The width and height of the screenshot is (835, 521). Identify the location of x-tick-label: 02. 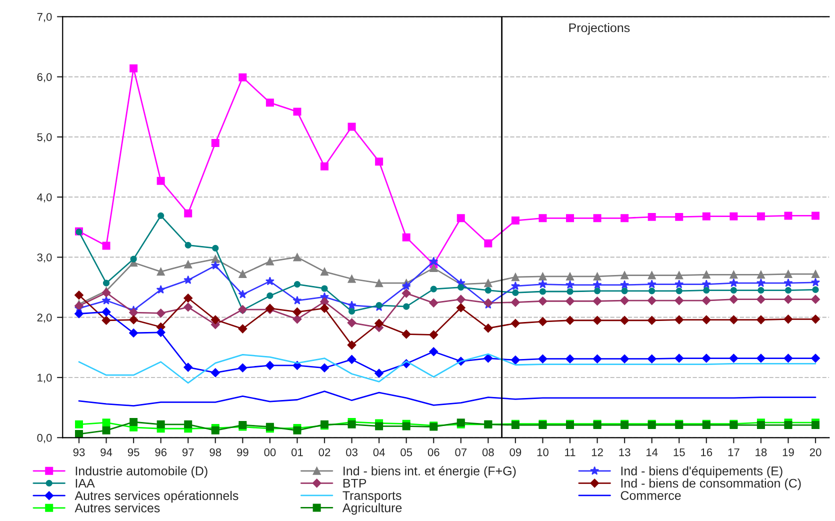
(324, 452).